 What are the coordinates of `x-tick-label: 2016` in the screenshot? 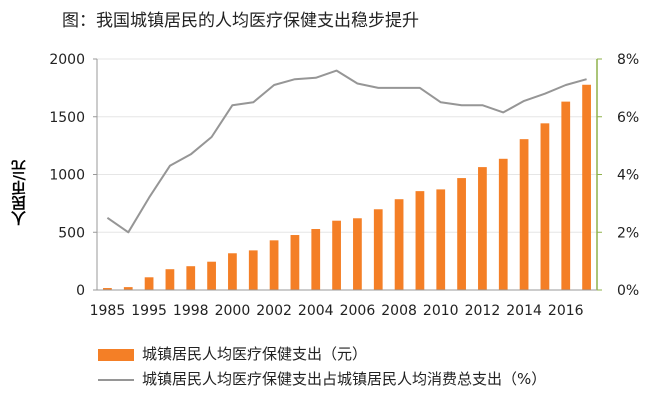 It's located at (566, 311).